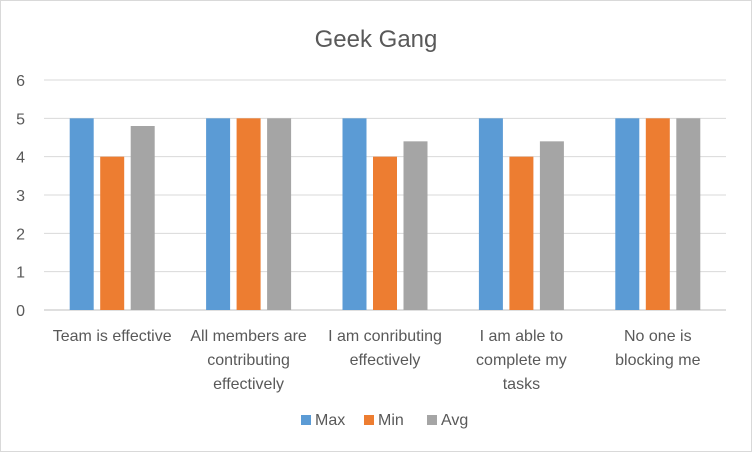  Describe the element at coordinates (385, 348) in the screenshot. I see `x-tick-label: I am conributing effectively` at that location.